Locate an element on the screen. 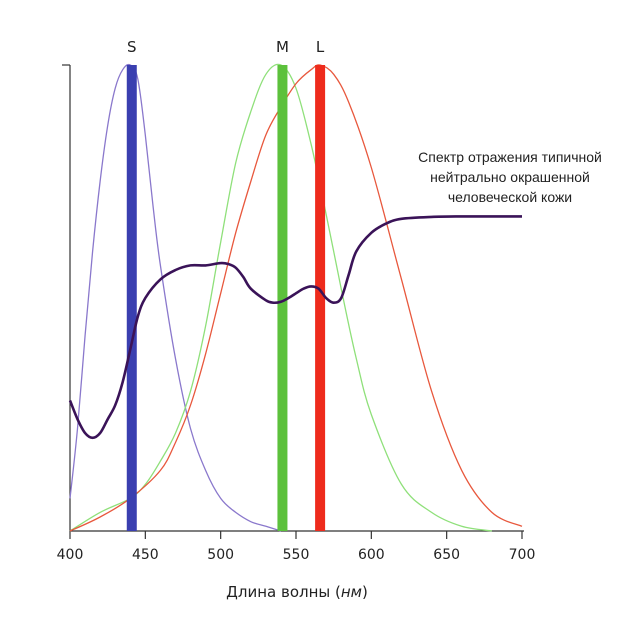  x-axis-label: Длина волны (нм) is located at coordinates (297, 592).